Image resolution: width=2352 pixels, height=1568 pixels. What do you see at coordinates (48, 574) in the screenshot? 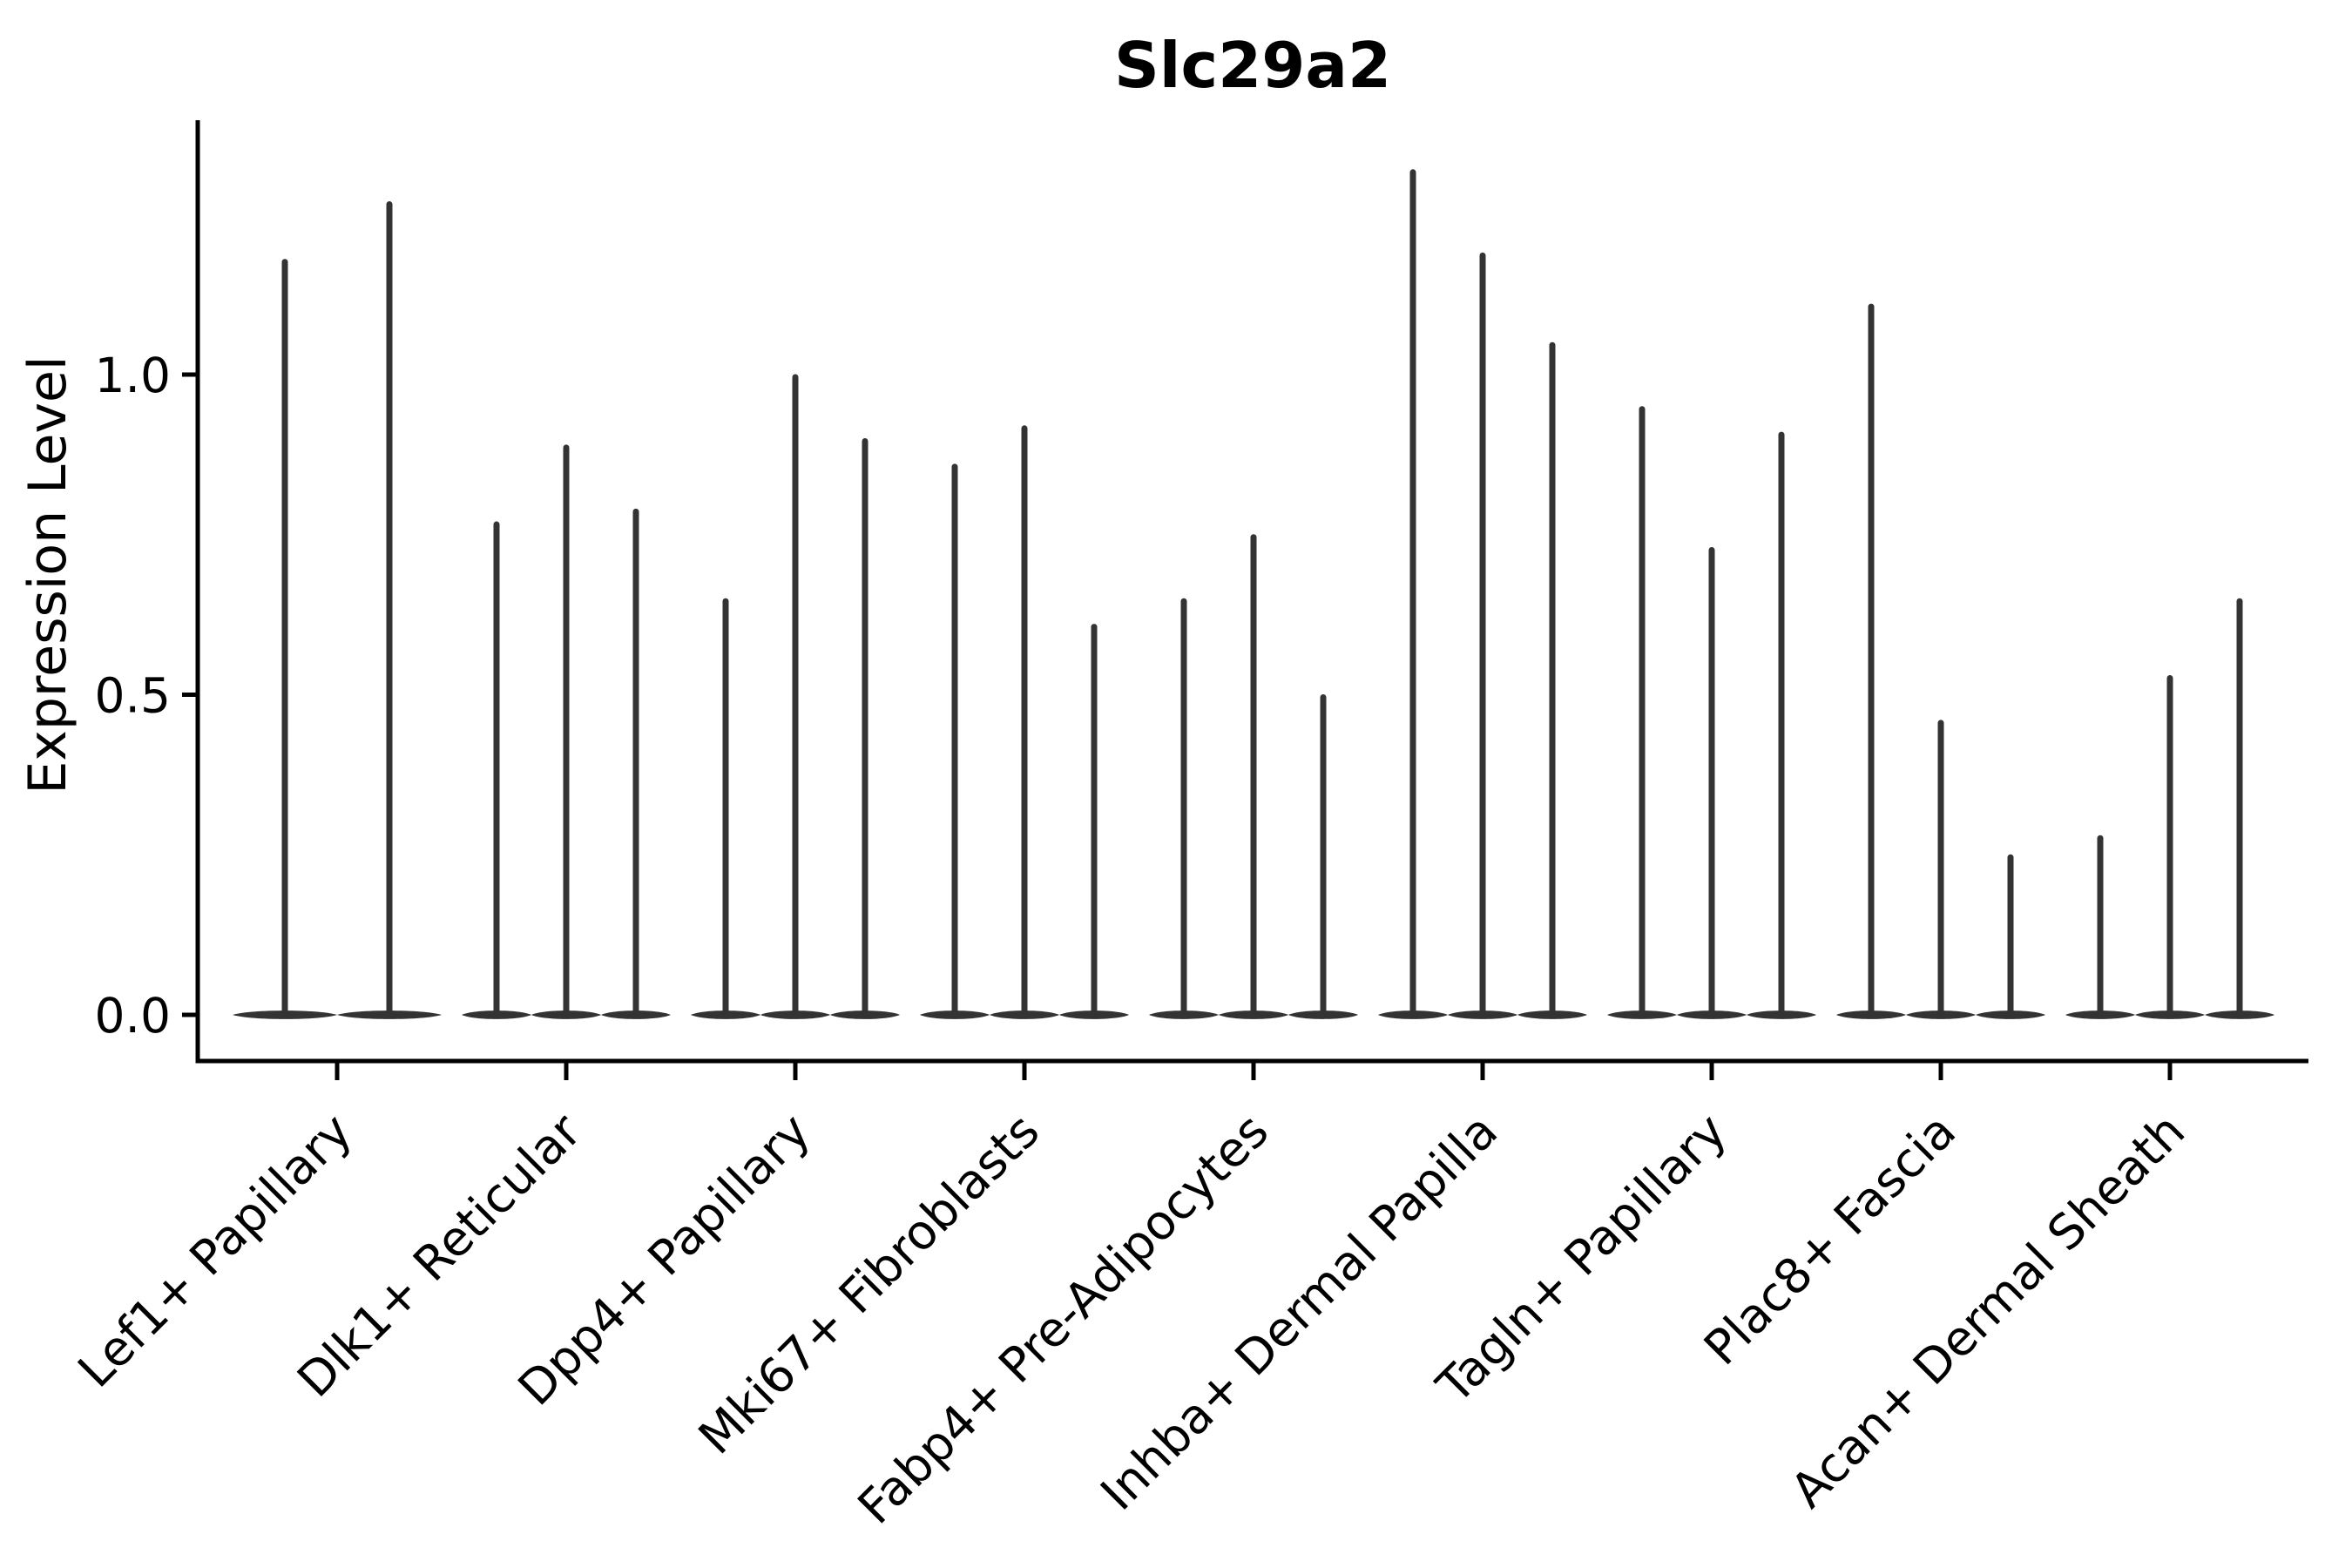
I see `y-axis-label: Expression Level` at bounding box center [48, 574].